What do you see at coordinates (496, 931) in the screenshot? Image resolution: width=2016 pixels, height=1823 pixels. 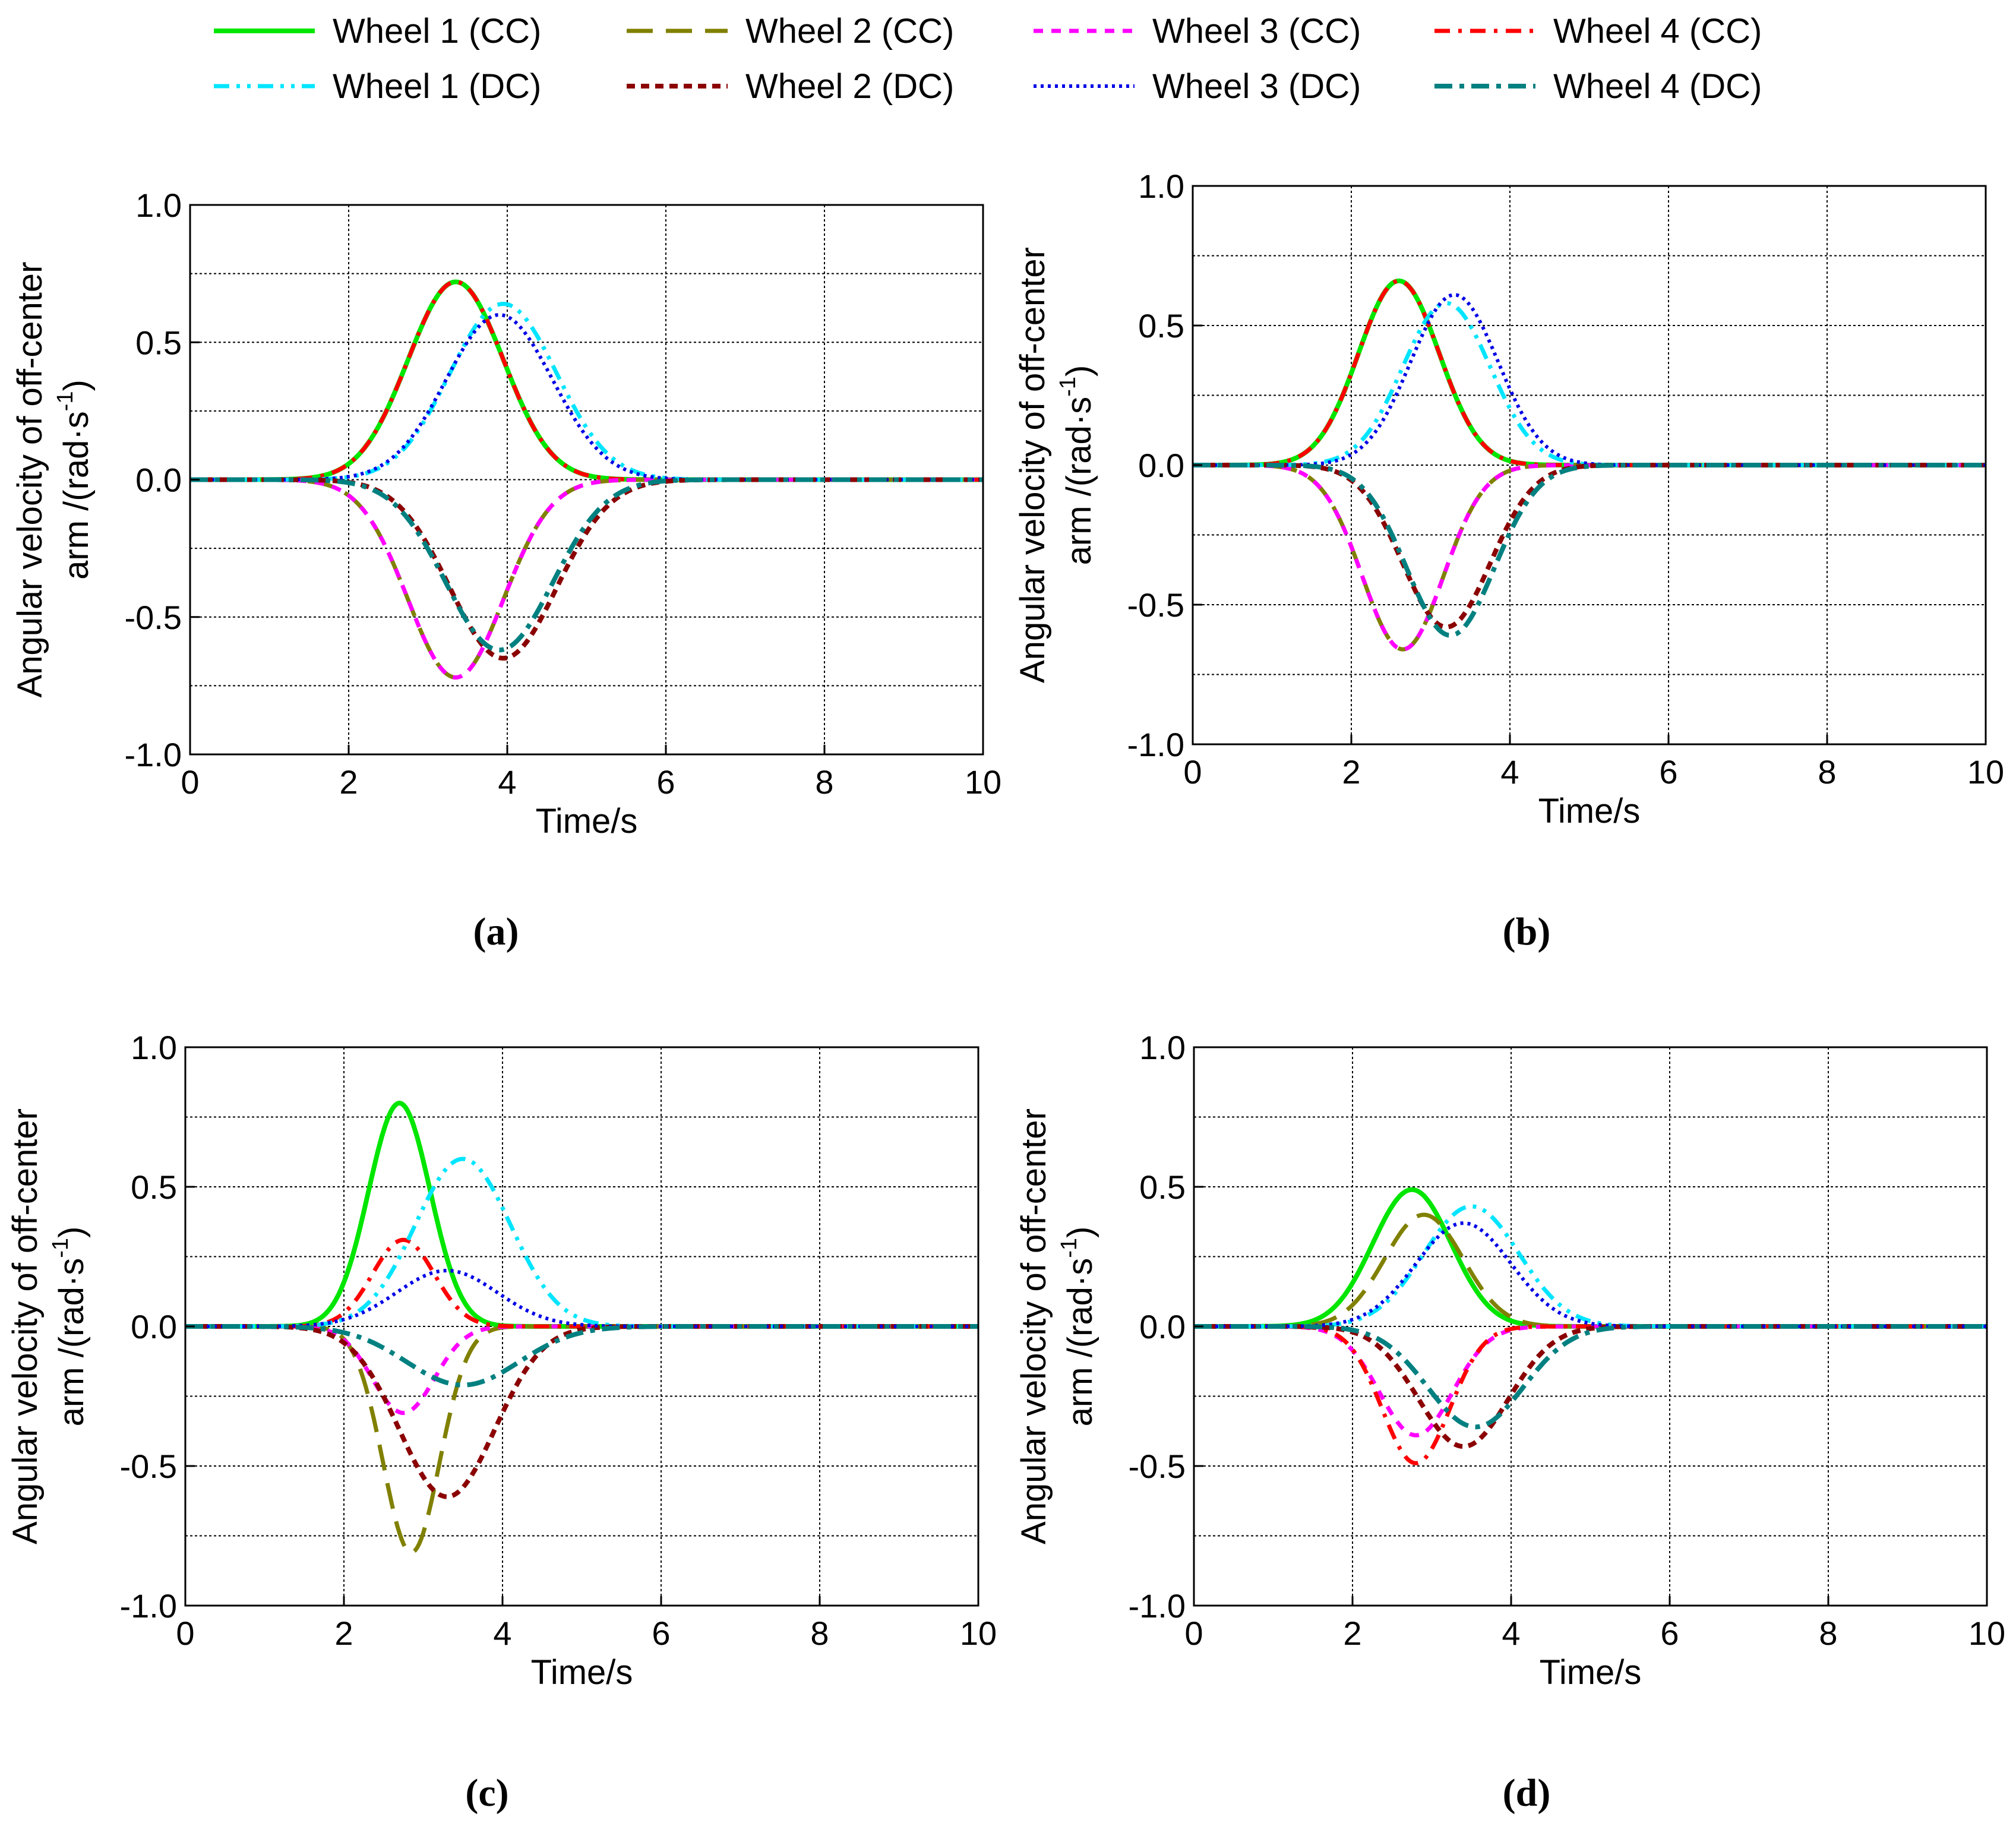 I see `panel-caption: (a)` at bounding box center [496, 931].